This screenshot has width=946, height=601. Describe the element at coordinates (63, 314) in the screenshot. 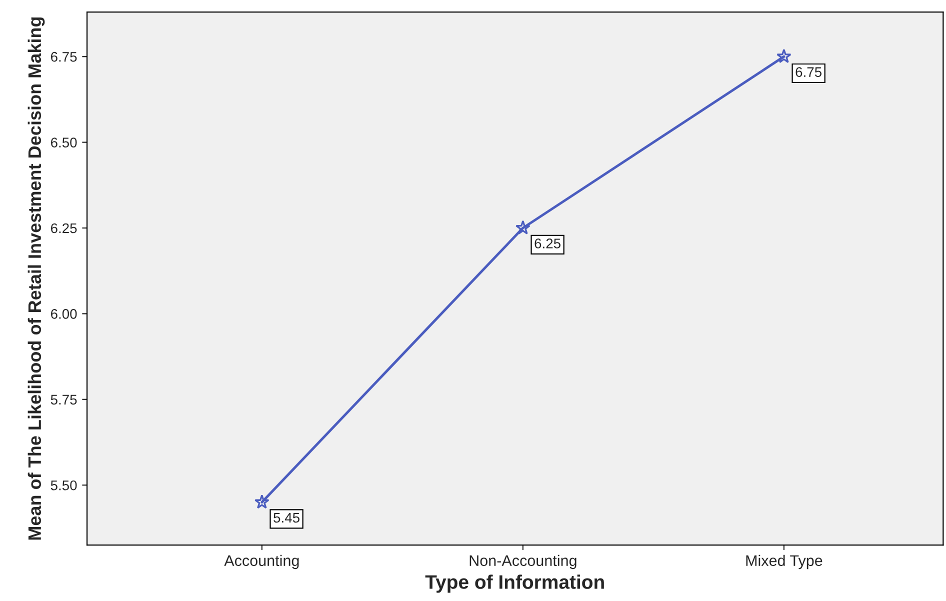

I see `text: 6.00` at that location.